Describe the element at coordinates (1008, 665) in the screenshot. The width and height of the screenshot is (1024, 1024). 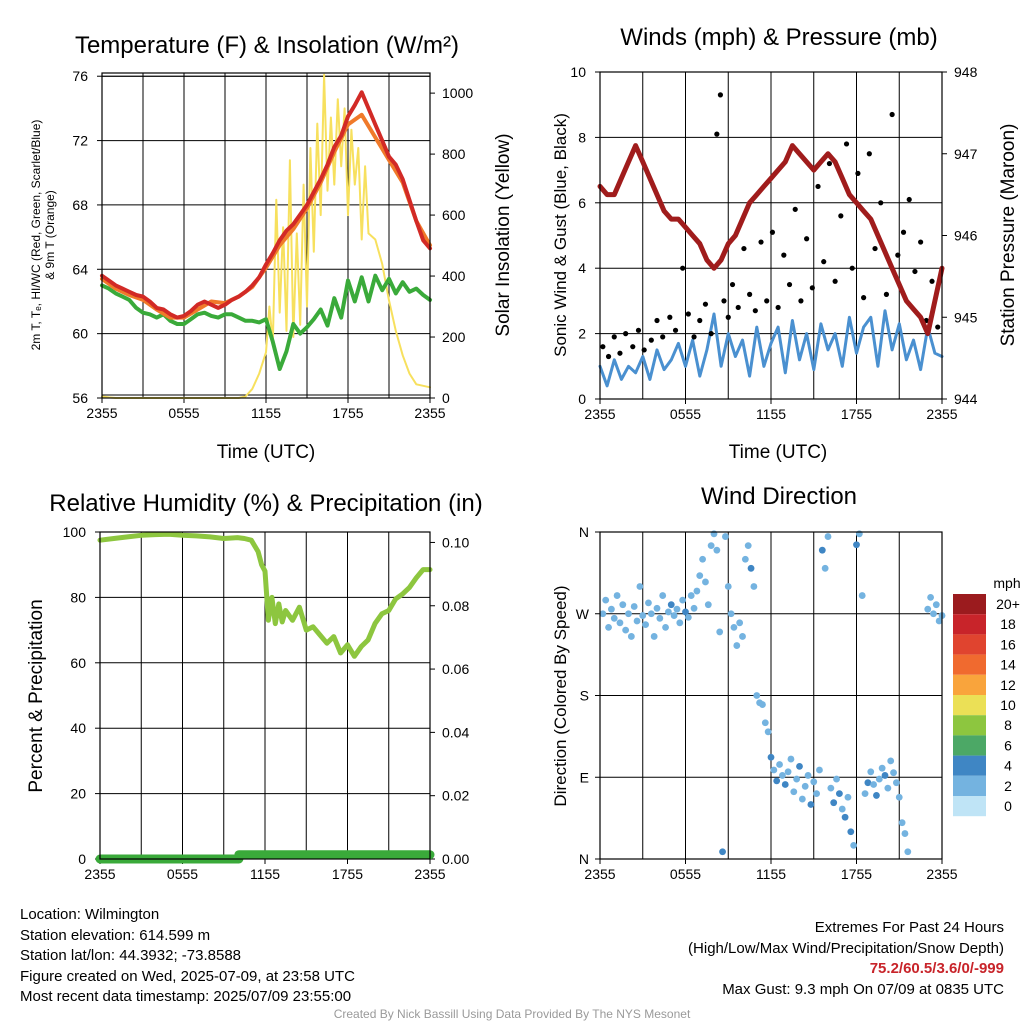
I see `legend-label: 14` at that location.